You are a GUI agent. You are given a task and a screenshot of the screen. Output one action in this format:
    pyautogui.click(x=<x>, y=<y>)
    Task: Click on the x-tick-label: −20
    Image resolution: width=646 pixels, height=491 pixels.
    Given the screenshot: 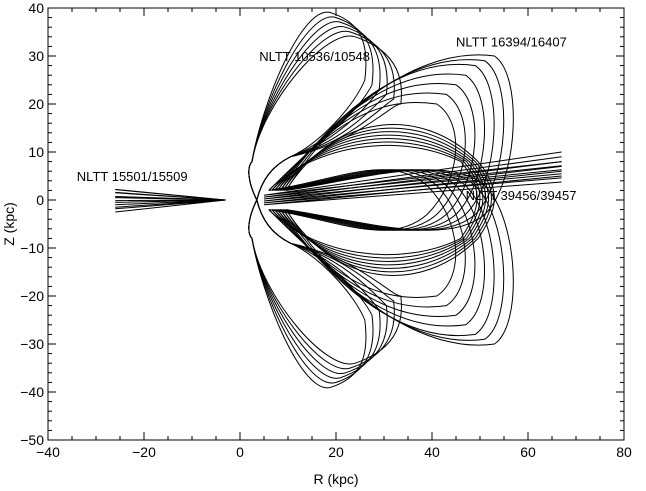 What is the action you would take?
    pyautogui.click(x=144, y=452)
    